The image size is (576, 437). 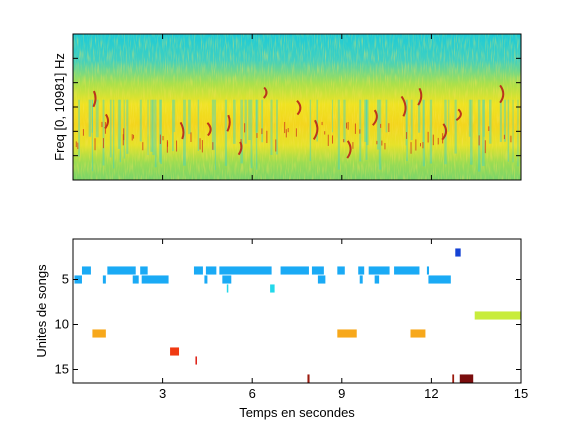 I want to click on spectrogram-y-axis-label: Freq [0, 10981] Hz, so click(x=59, y=107).